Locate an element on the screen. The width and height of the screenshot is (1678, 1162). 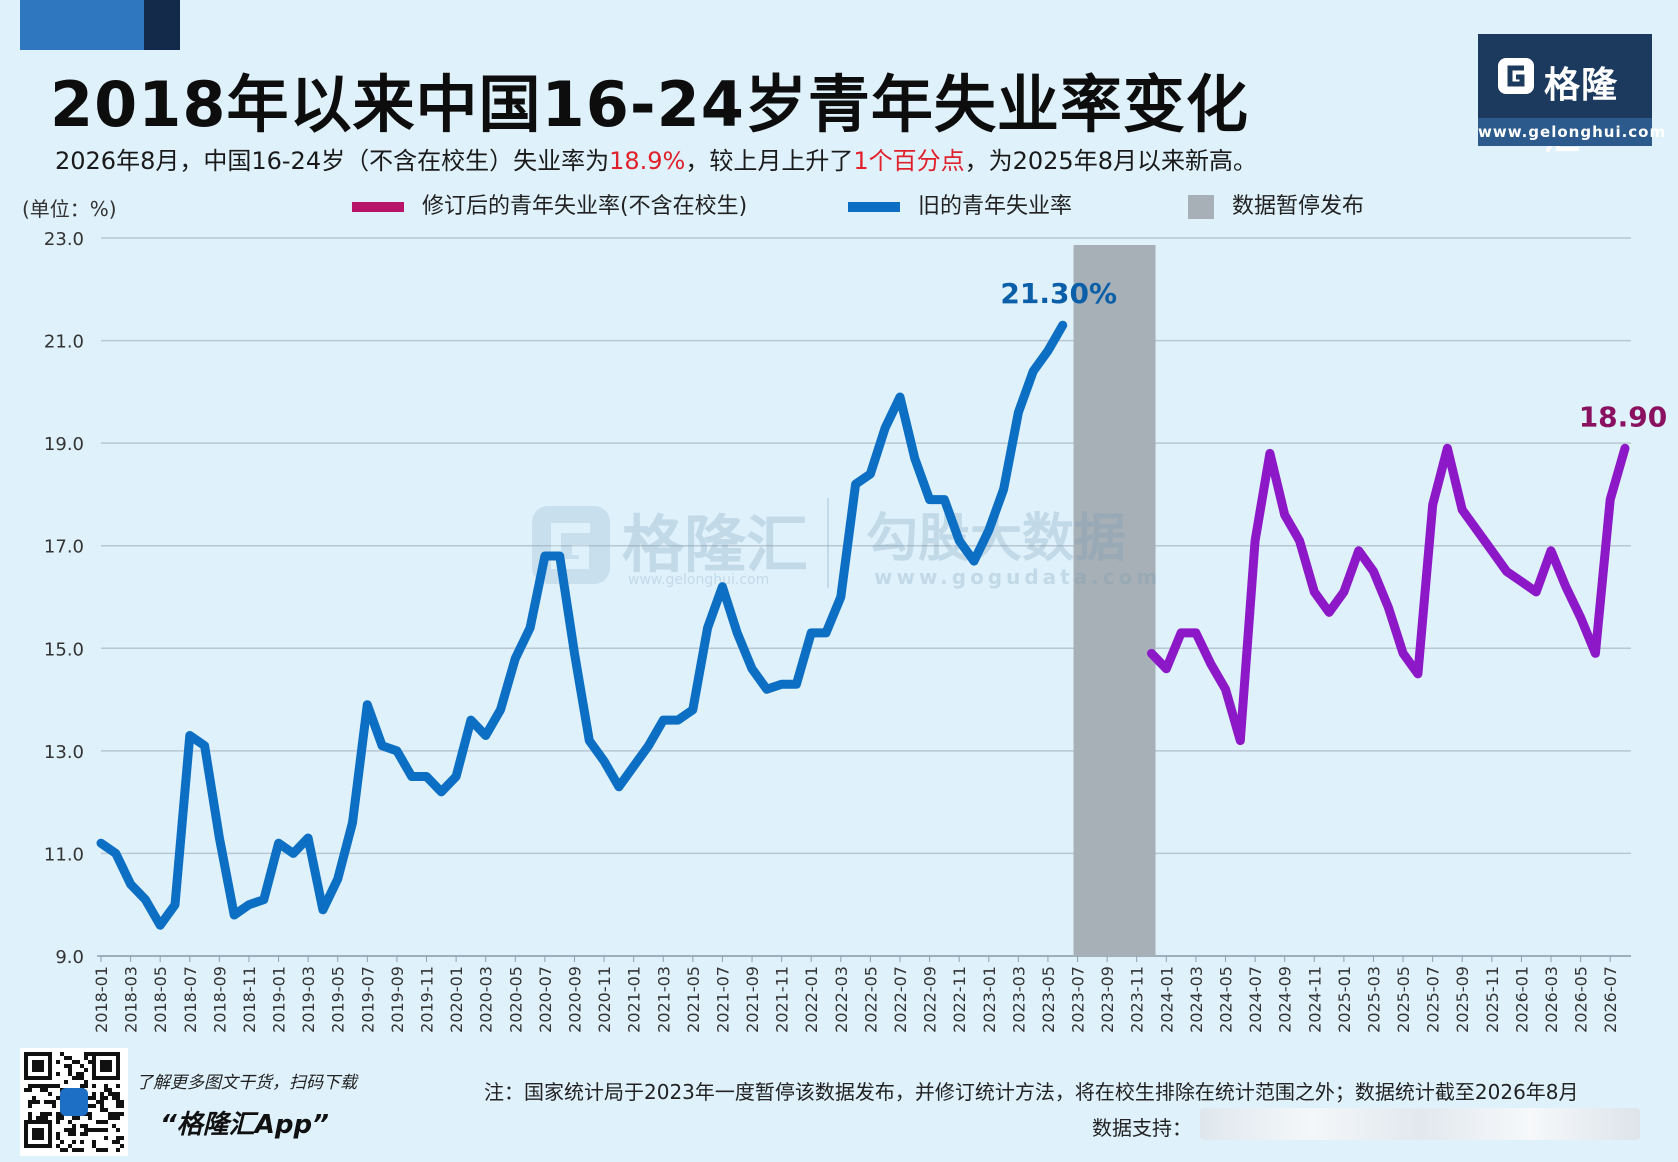
y-axis: 9.0 11.0 13.0 15.0 17.0 19.0 21.0 23.0 is located at coordinates (64, 598).